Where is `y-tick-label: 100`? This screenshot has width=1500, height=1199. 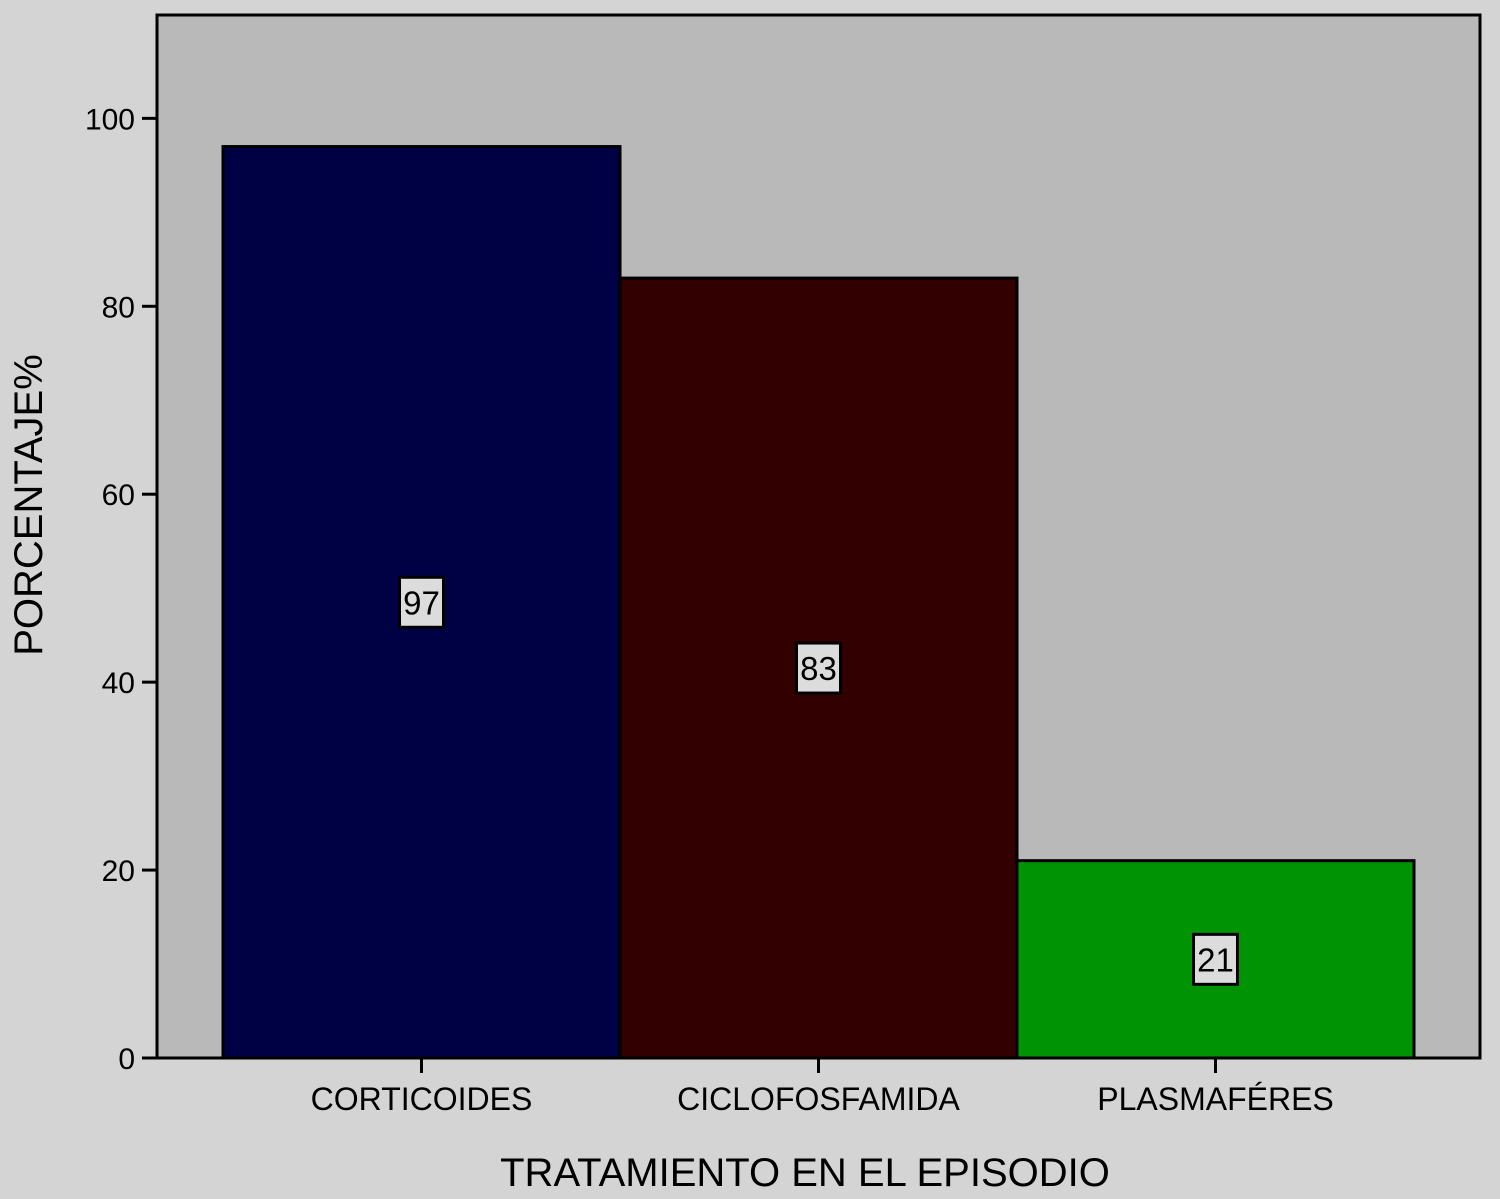
y-tick-label: 100 is located at coordinates (110, 119).